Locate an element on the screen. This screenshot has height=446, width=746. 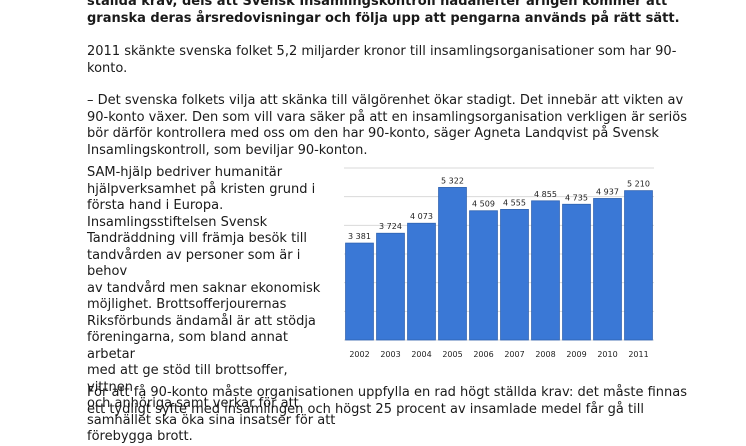
side-line: och anhöriga samt verkar för att is located at coordinates (193, 403).